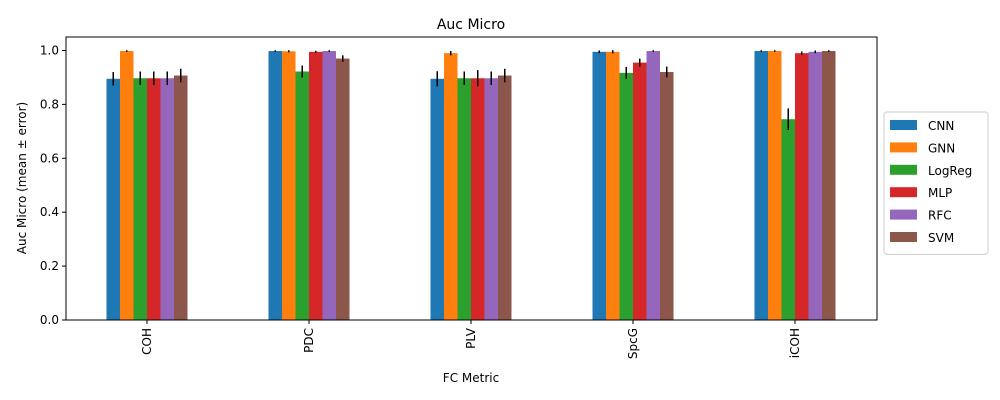 The width and height of the screenshot is (1000, 400). I want to click on y-tick-label: 1.0, so click(49, 50).